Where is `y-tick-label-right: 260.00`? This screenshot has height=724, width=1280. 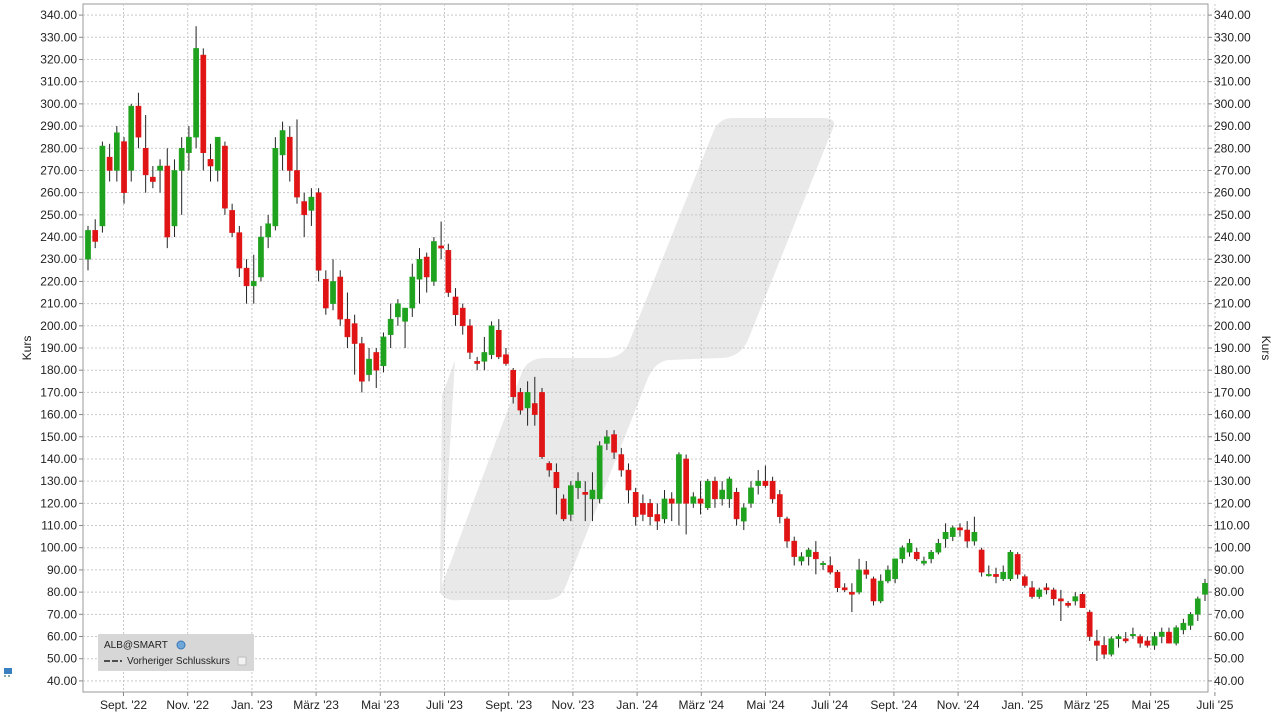 y-tick-label-right: 260.00 is located at coordinates (1232, 193).